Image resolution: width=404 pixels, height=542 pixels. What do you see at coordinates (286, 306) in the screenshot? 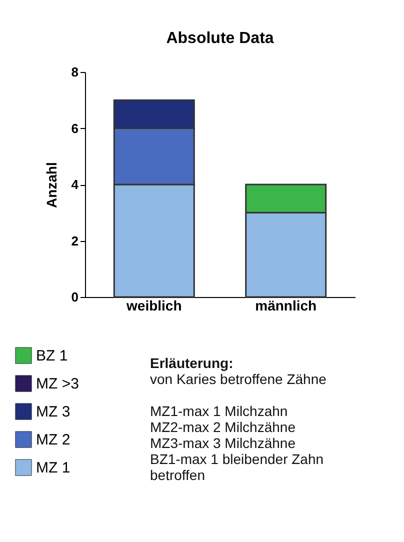
I see `x-tick-label: männlich` at bounding box center [286, 306].